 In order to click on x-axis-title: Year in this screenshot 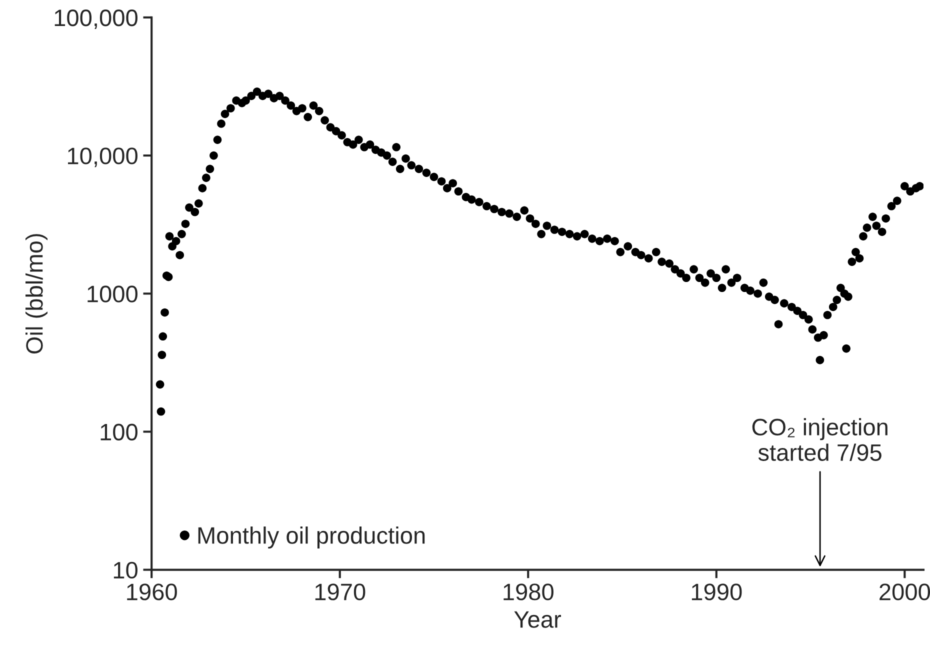, I will do `click(538, 619)`.